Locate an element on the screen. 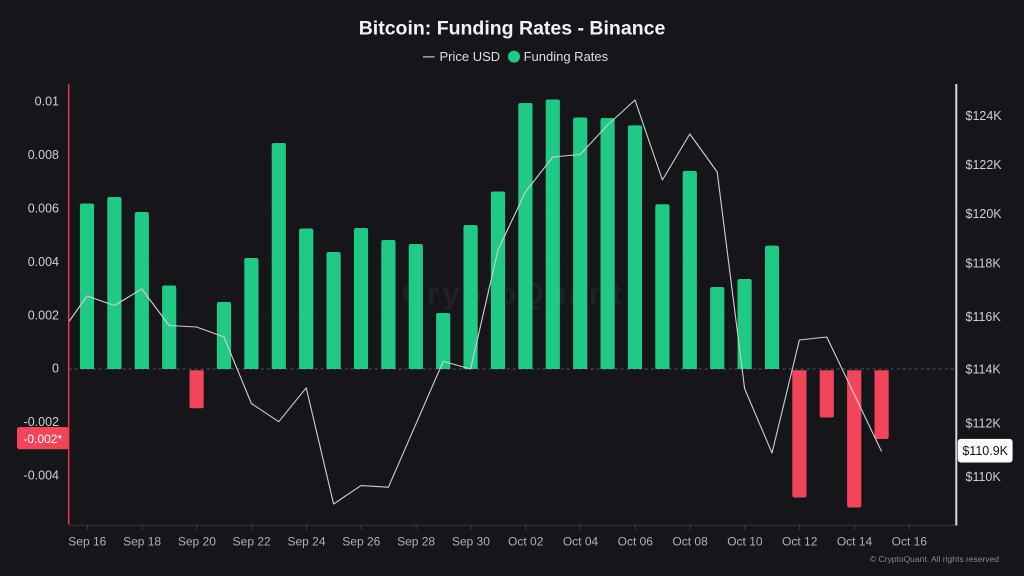  svg-text: Sep 30 is located at coordinates (471, 542).